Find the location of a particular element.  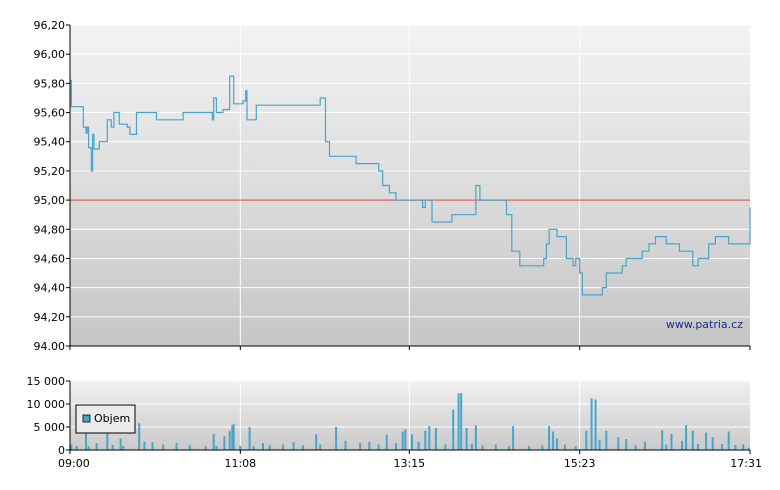

tick-label-y: 94,20 is located at coordinates (50, 317).